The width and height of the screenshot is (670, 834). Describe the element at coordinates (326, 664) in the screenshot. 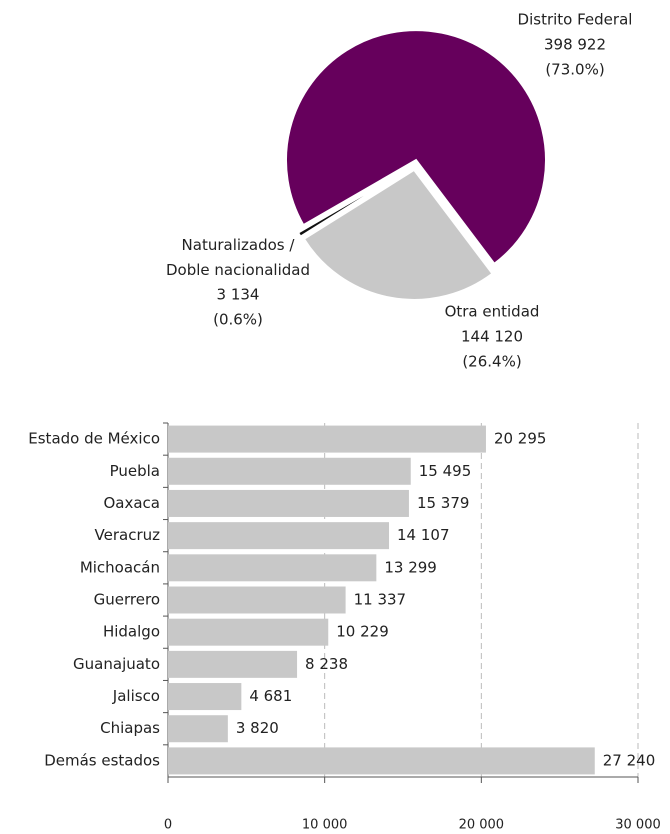

I see `data-label: 8 238` at that location.